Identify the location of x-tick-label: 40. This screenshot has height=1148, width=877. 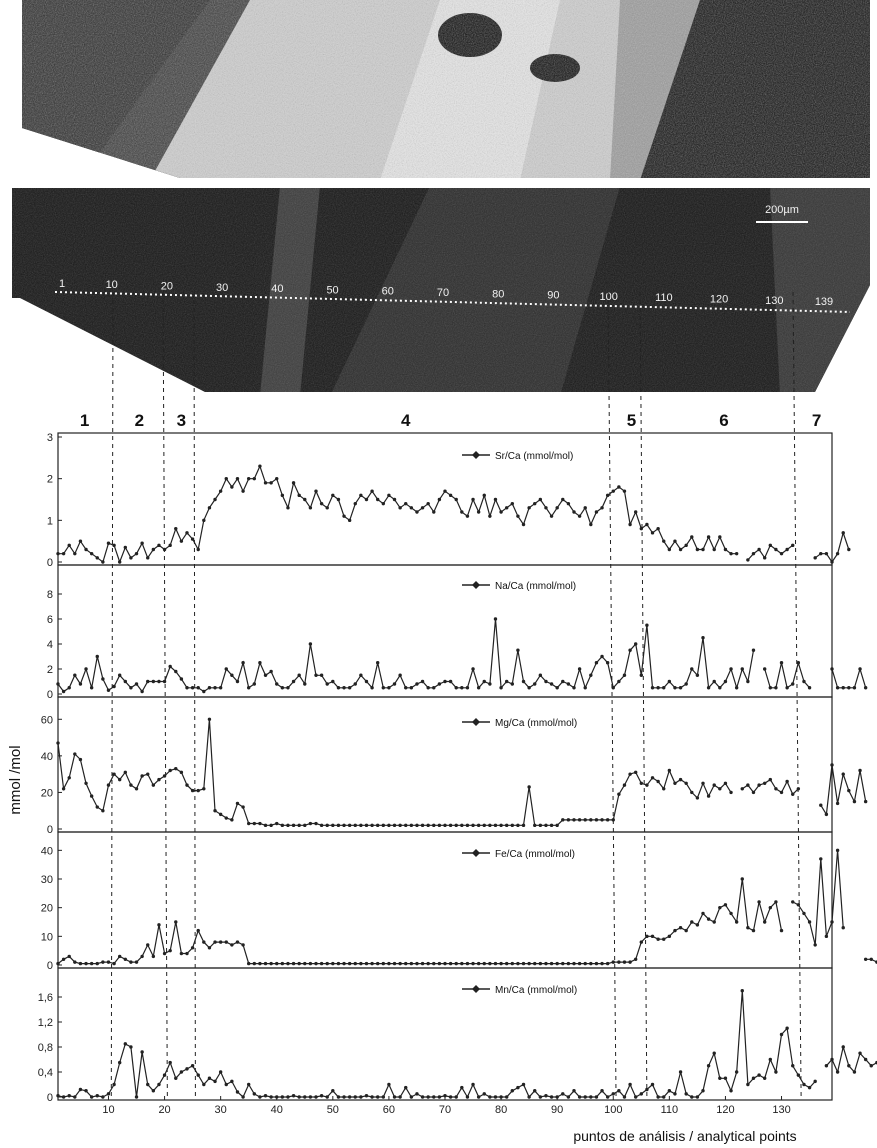
(277, 1110).